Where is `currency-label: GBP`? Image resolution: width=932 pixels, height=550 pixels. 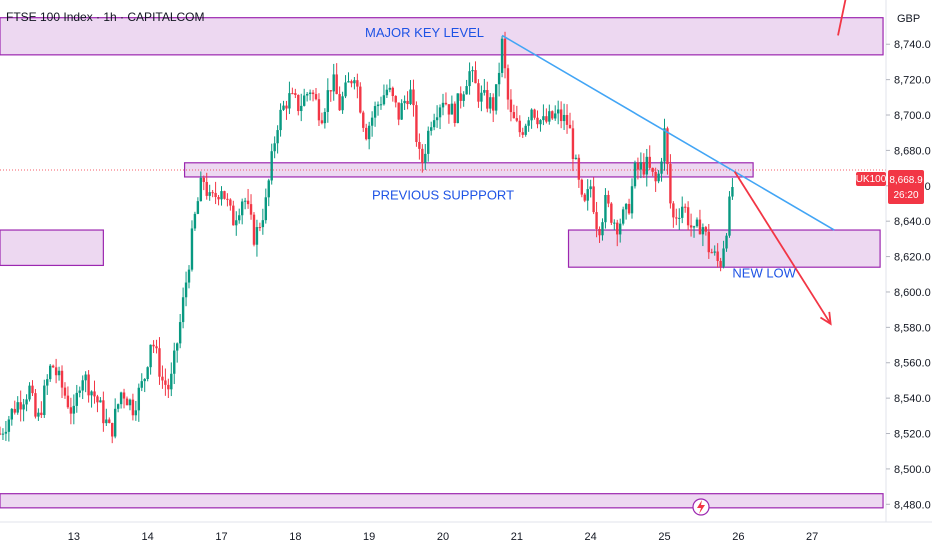 currency-label: GBP is located at coordinates (908, 19).